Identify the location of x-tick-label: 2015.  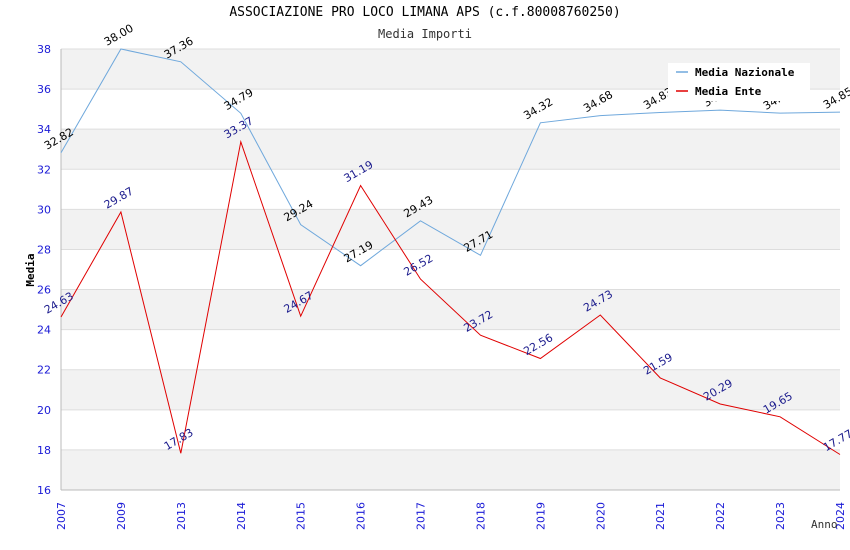
(301, 516).